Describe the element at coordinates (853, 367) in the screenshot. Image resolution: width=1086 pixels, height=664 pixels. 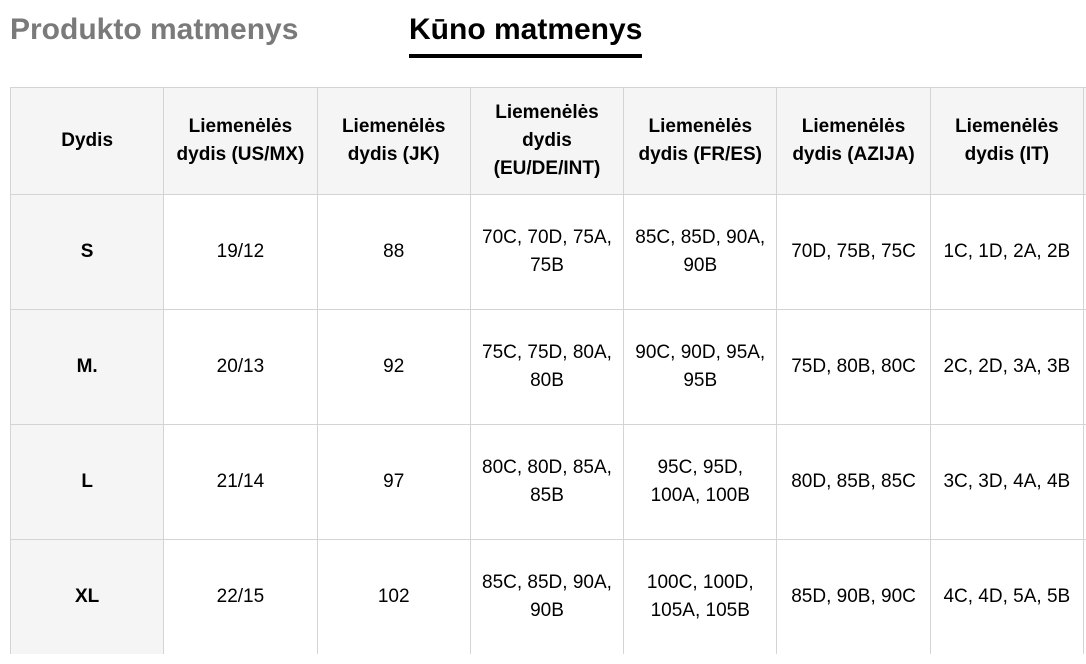
I see `table-cell: 75D, 80B, 80C` at that location.